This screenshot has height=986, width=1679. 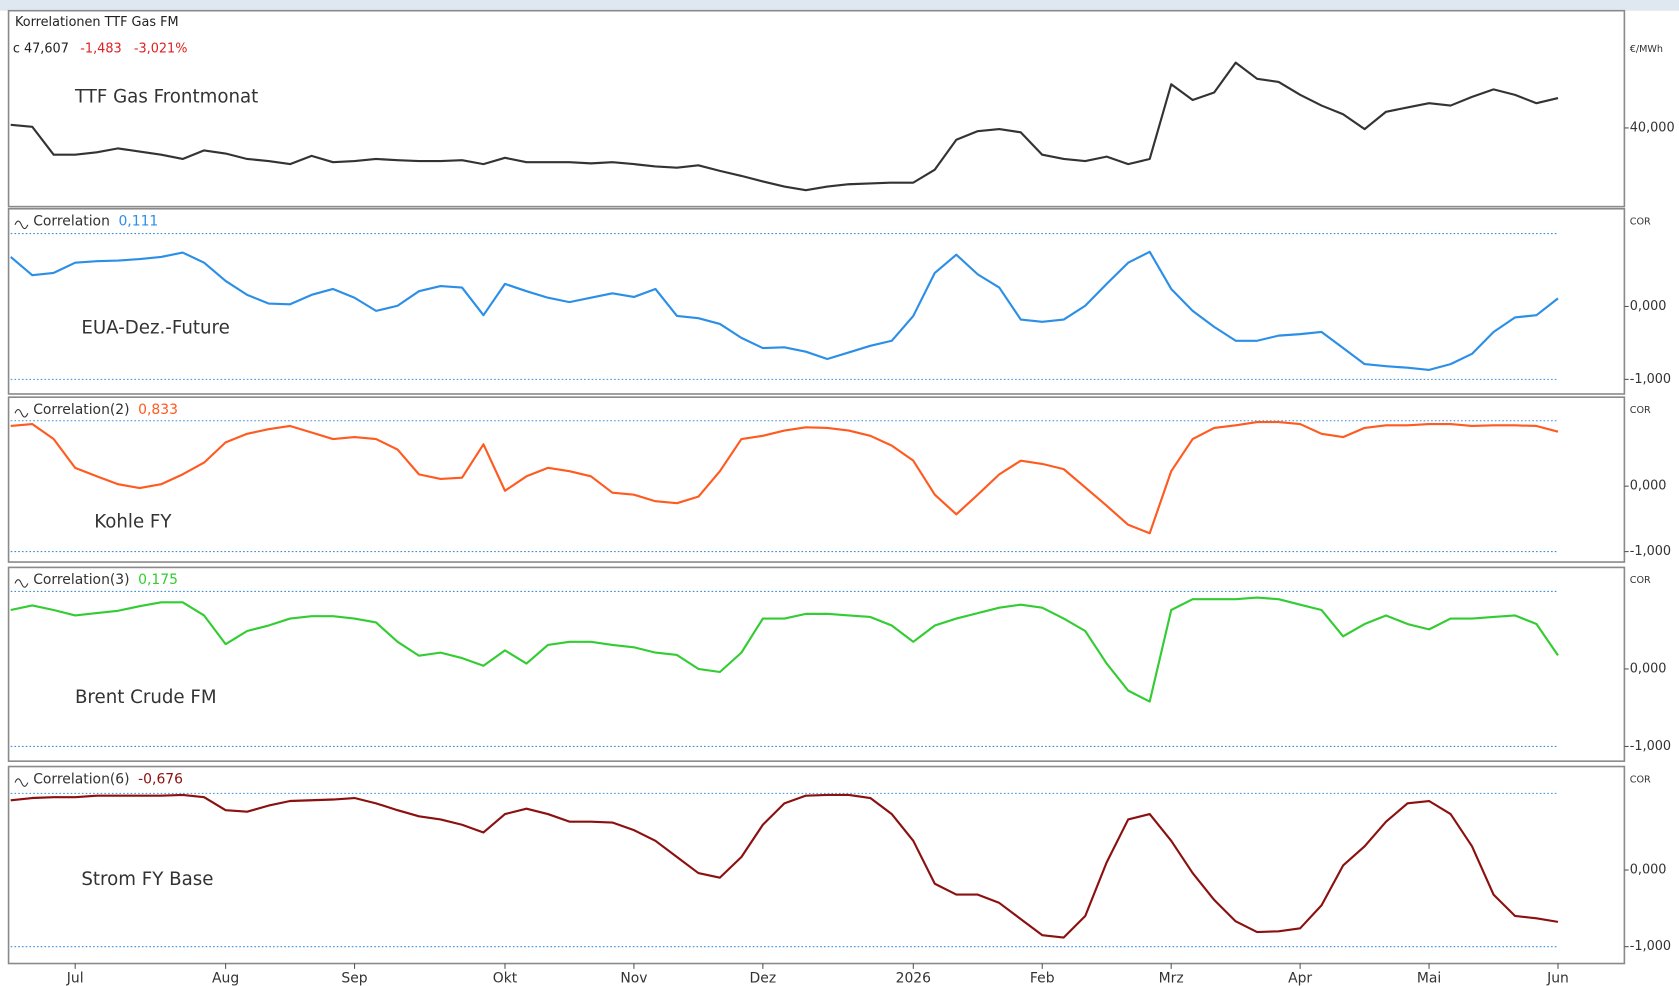 I want to click on x-tick-label: Mai, so click(x=1429, y=978).